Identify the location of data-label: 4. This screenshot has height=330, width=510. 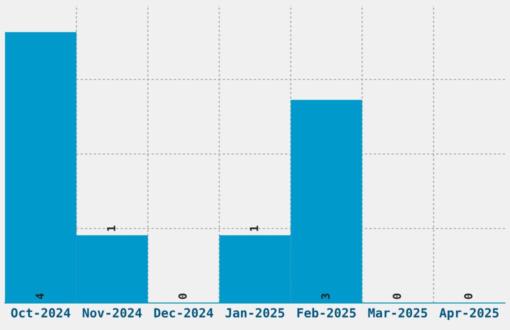
(40, 296).